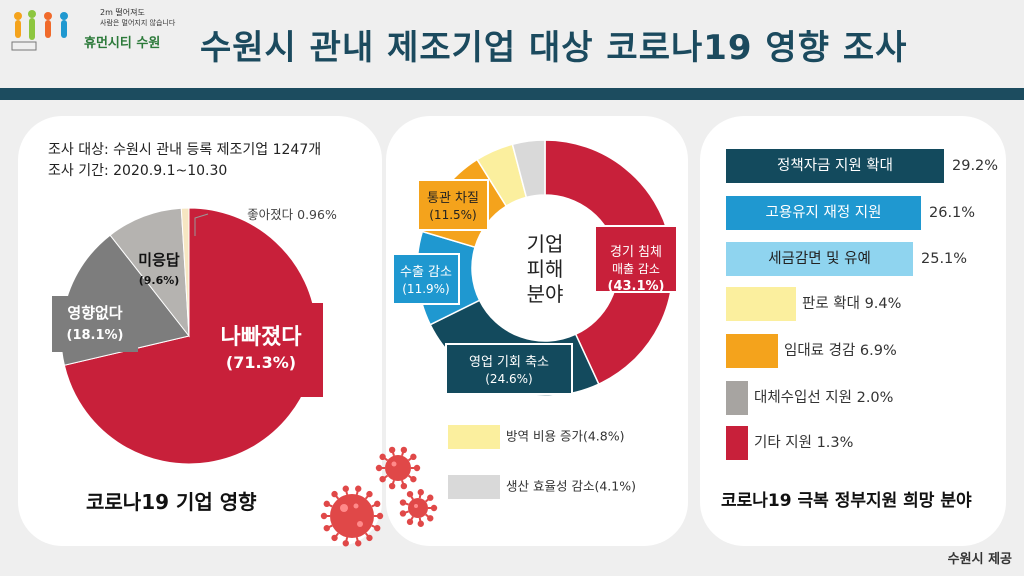 This screenshot has width=1024, height=576. I want to click on virus-icon, so click(379, 496).